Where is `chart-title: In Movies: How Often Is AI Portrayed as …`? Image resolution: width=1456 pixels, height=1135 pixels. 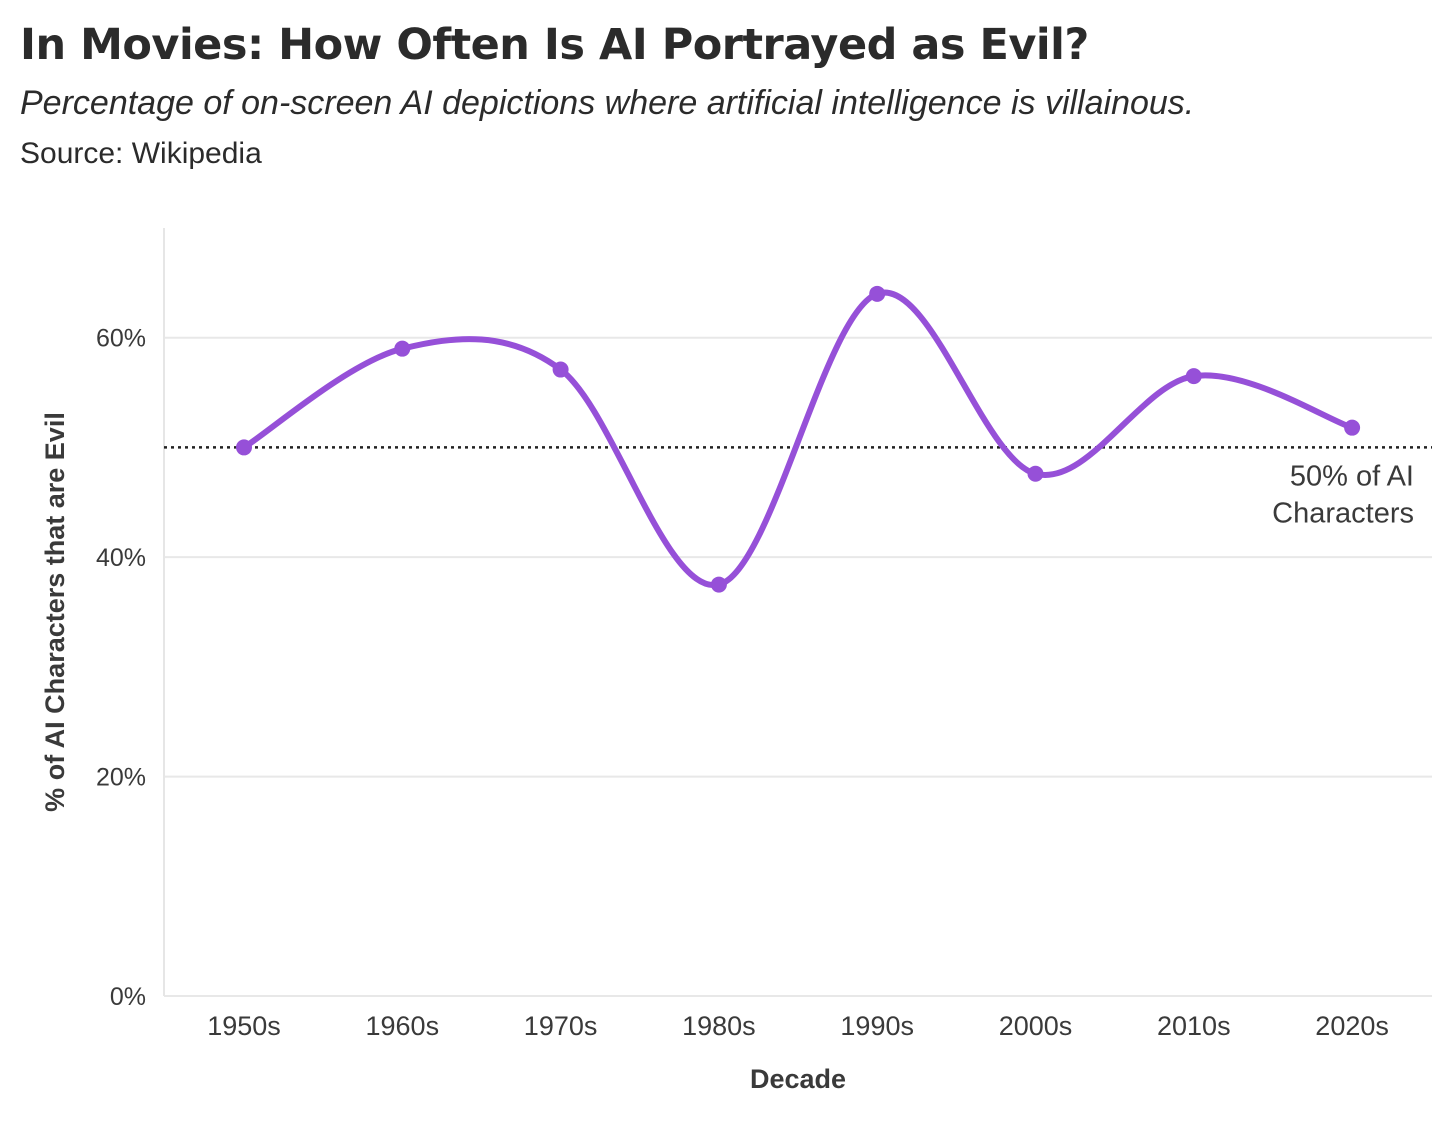 chart-title: In Movies: How Often Is AI Portrayed as … is located at coordinates (554, 45).